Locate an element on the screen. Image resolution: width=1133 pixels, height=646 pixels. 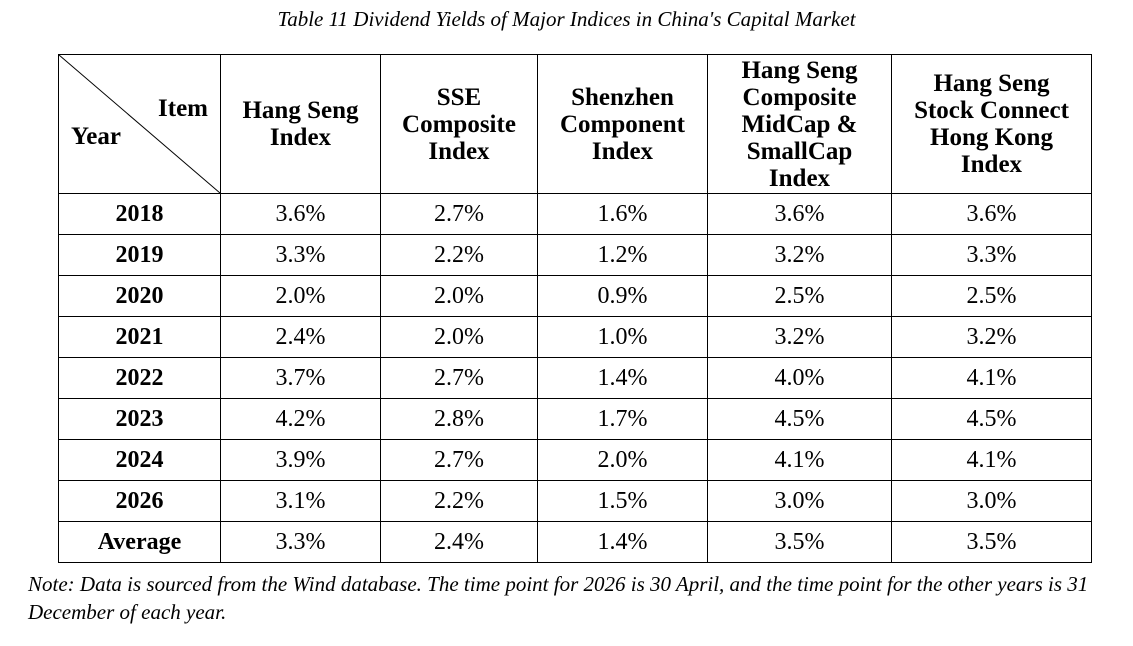
table-cell: 1.5% is located at coordinates (622, 501).